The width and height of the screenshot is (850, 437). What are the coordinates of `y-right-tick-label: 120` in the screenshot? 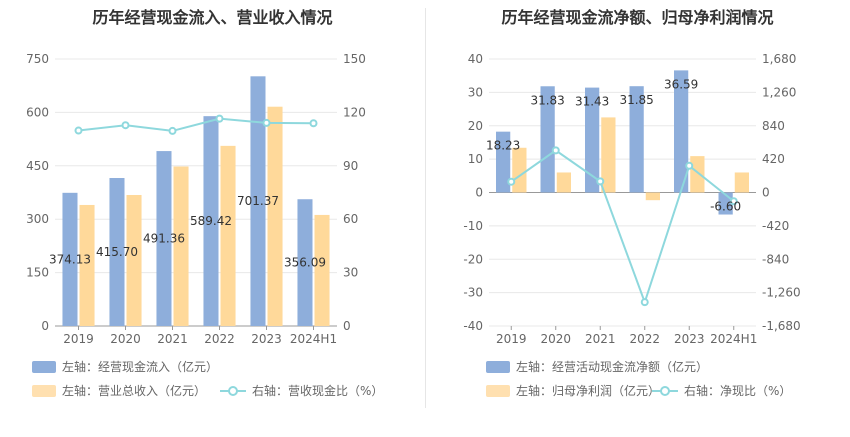 It's located at (354, 112).